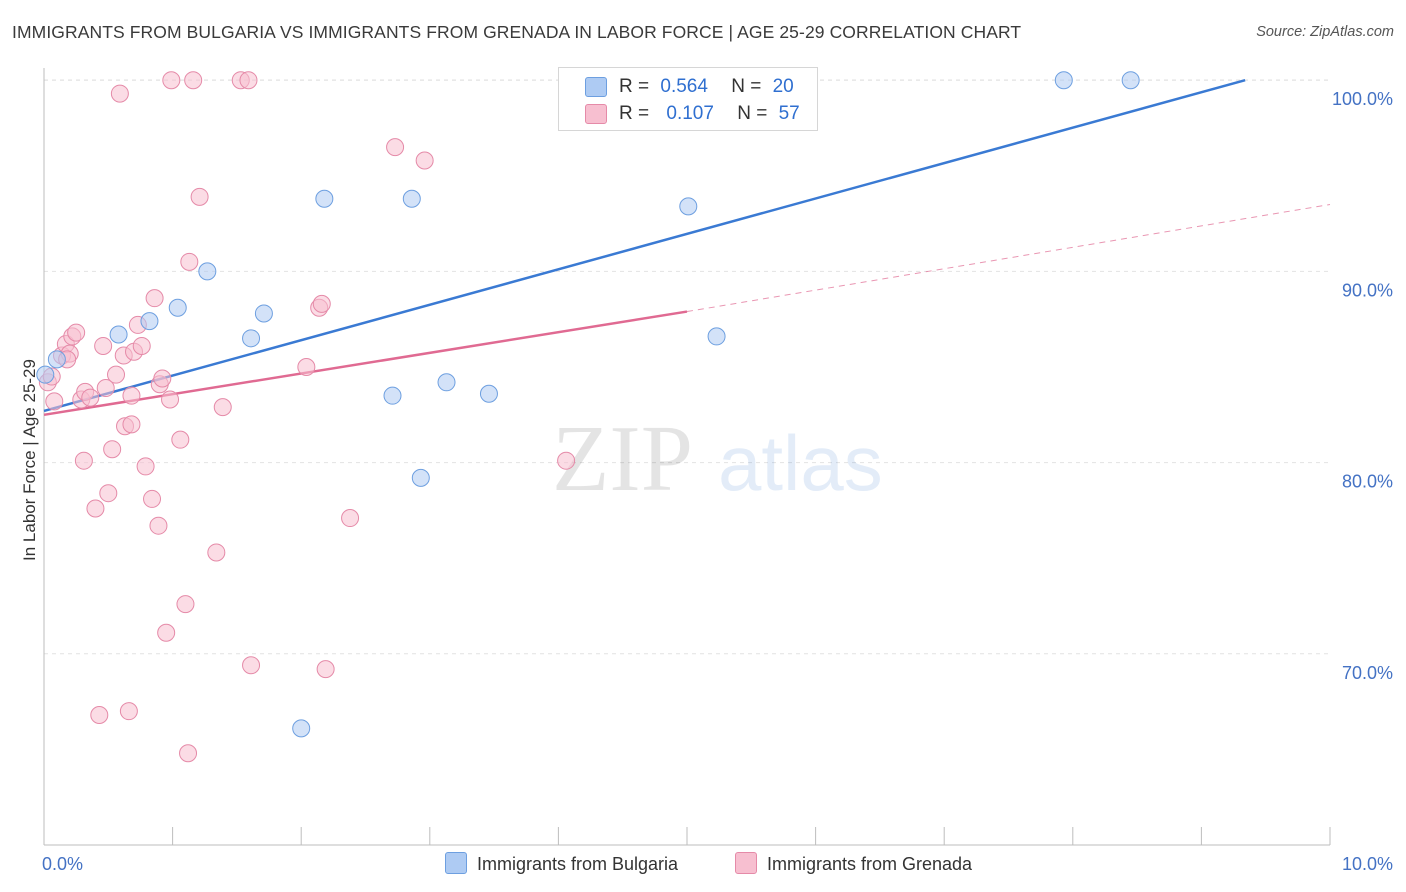 This screenshot has height=892, width=1406. I want to click on bottom-legend-swatch-bulgaria, so click(456, 863).